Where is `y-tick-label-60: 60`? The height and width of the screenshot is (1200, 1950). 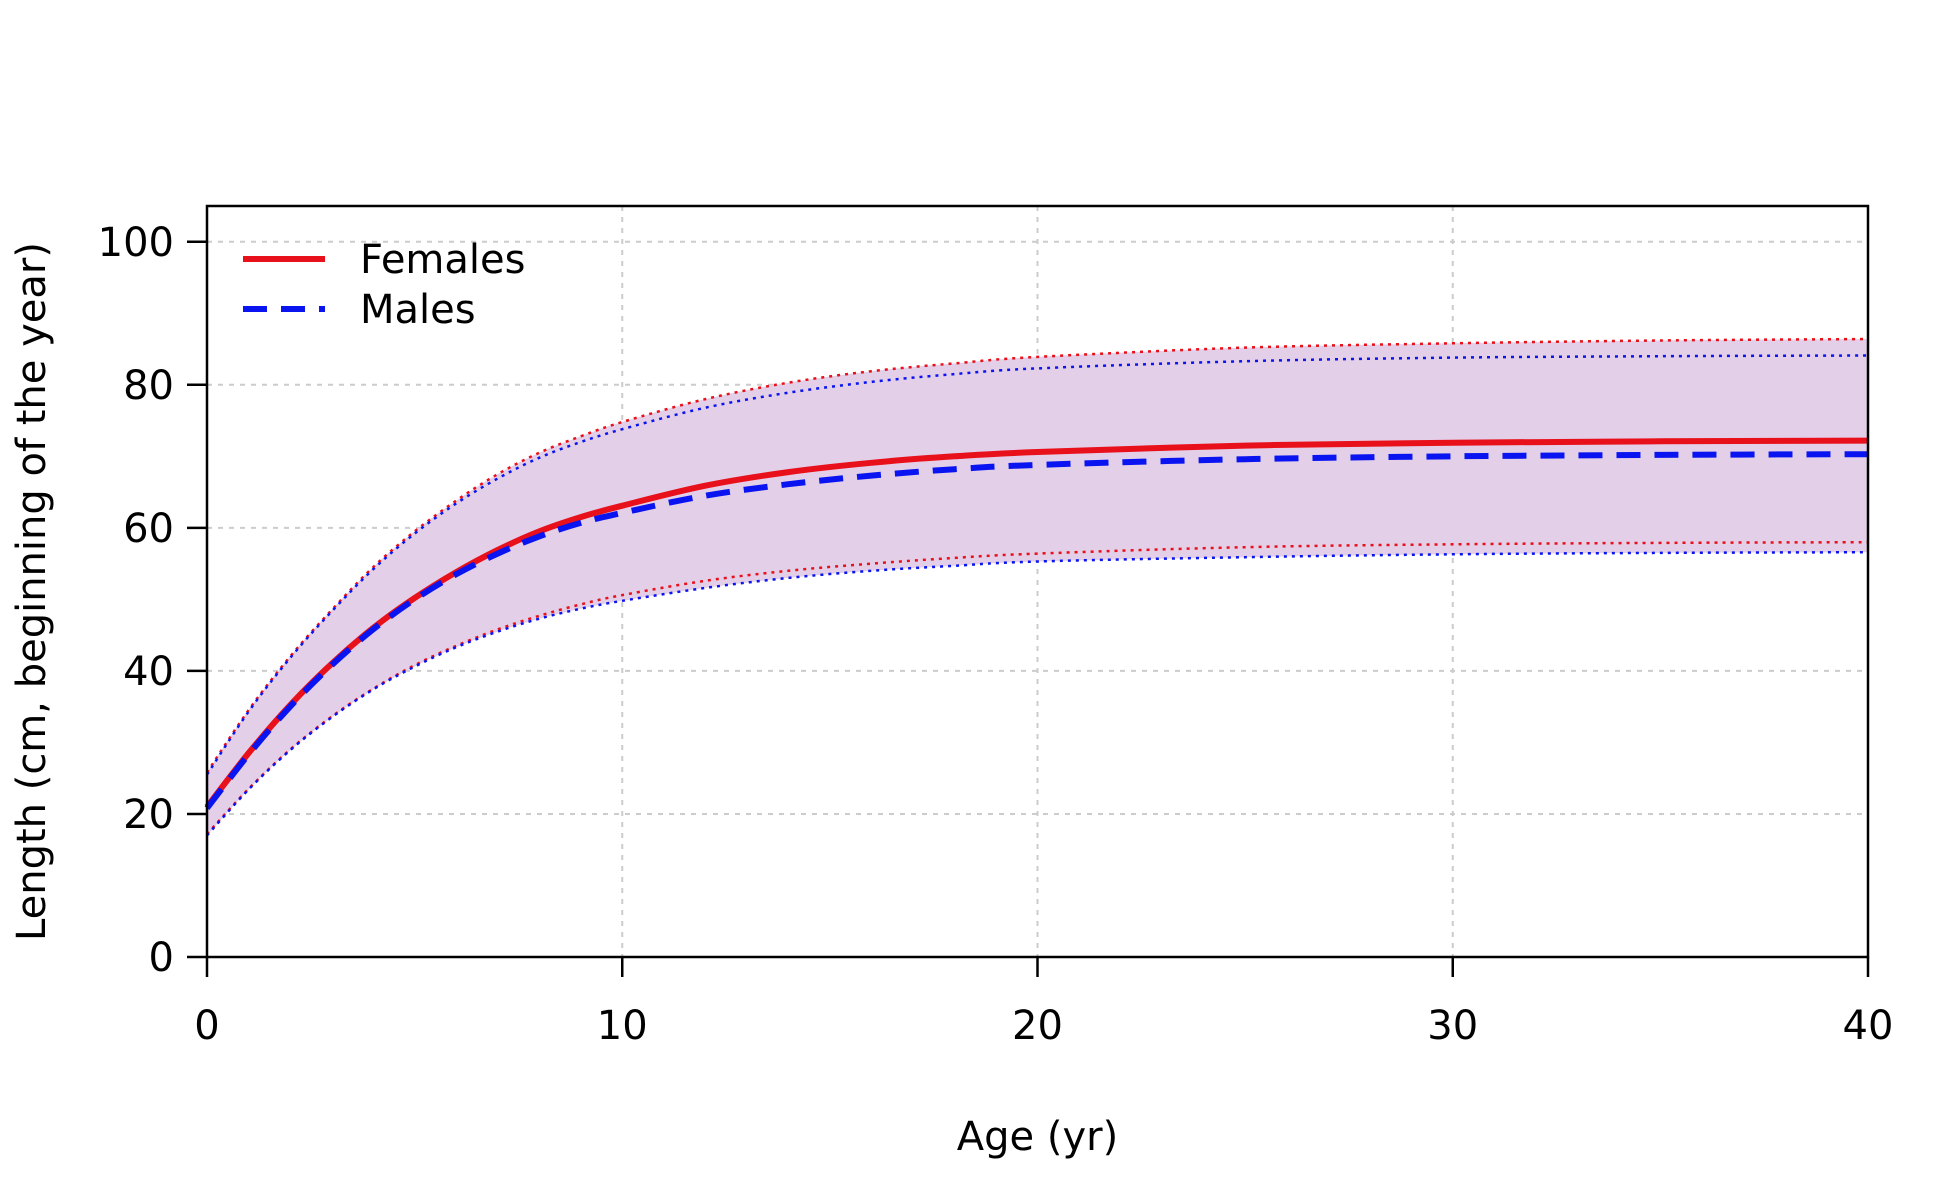
y-tick-label-60: 60 is located at coordinates (148, 529).